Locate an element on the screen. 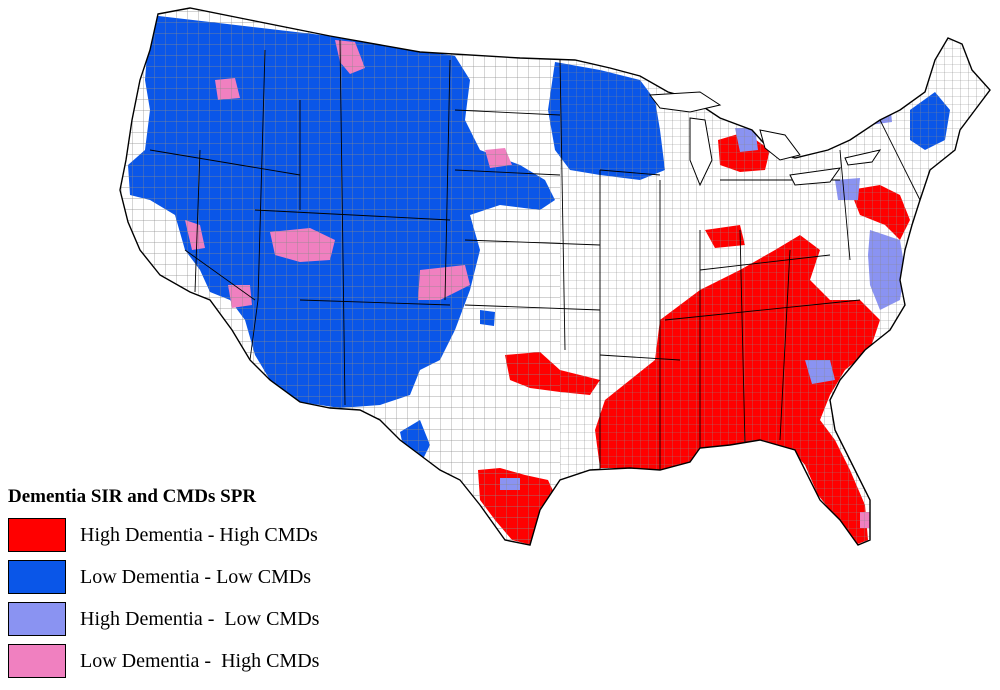  legend-item-high-low: High Dementia - Low CMDs is located at coordinates (204, 619).